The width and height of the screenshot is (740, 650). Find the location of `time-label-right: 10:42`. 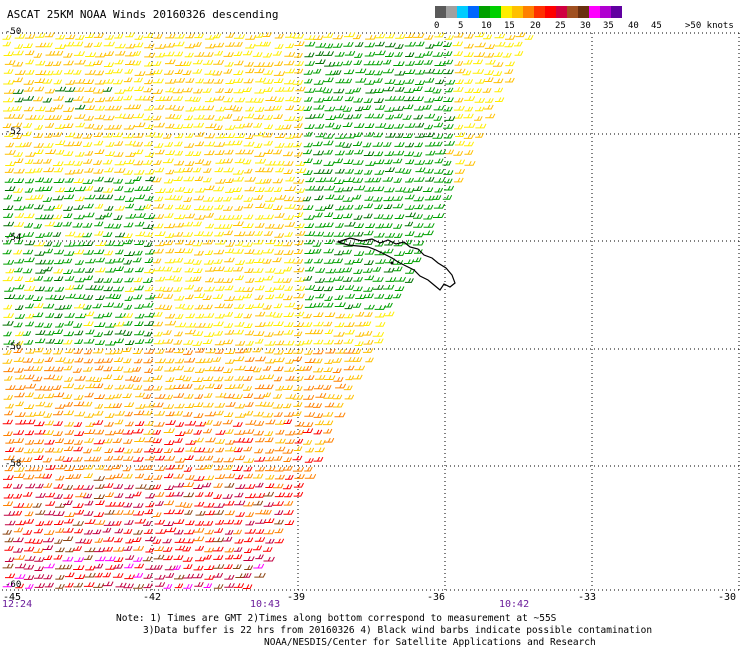

time-label-right: 10:42 is located at coordinates (514, 604).